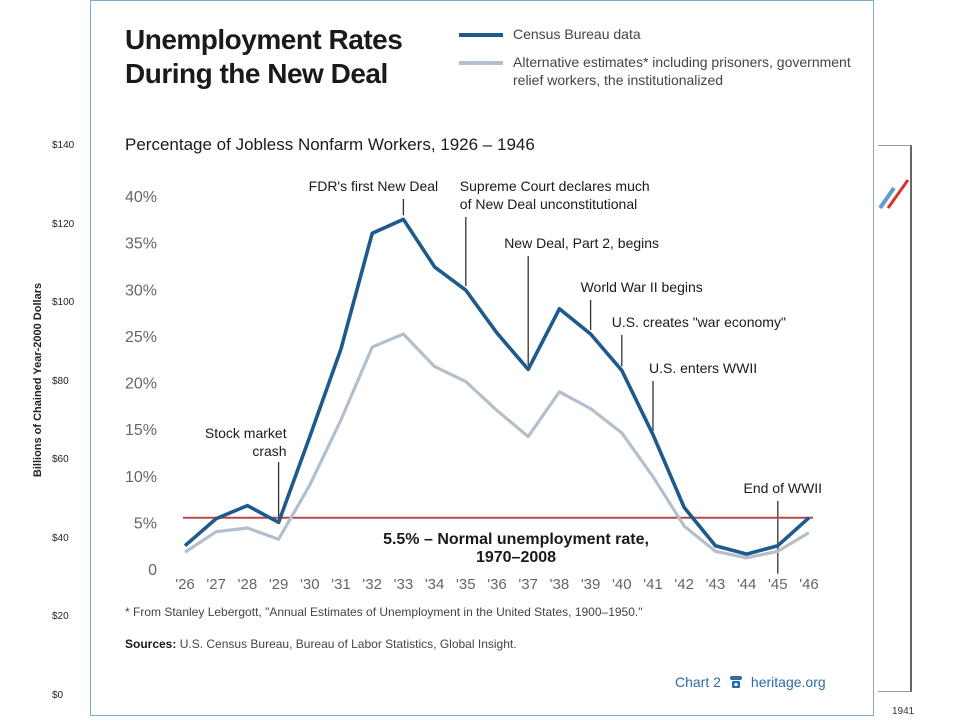 The width and height of the screenshot is (960, 720). I want to click on annotation-label: U.S. enters WWII, so click(703, 368).